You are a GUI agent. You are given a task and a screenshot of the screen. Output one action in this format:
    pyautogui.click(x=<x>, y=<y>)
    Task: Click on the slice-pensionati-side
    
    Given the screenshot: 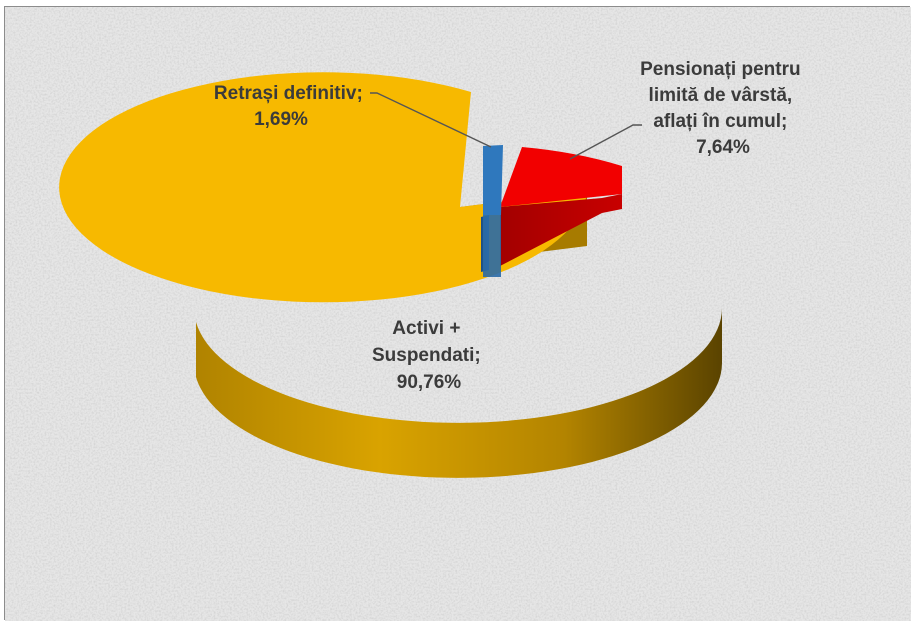 What is the action you would take?
    pyautogui.click(x=561, y=230)
    